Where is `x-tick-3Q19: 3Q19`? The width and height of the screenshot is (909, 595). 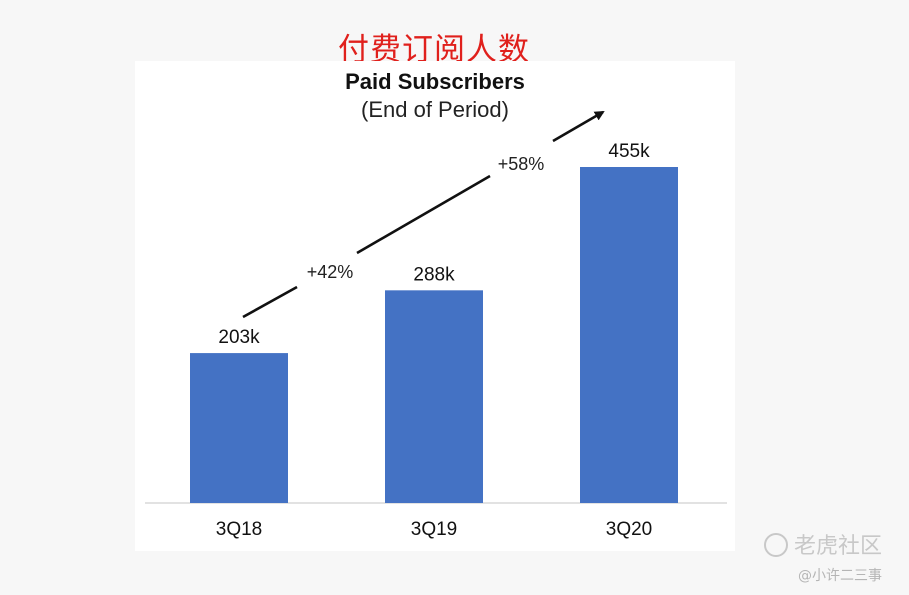 x-tick-3Q19: 3Q19 is located at coordinates (434, 529).